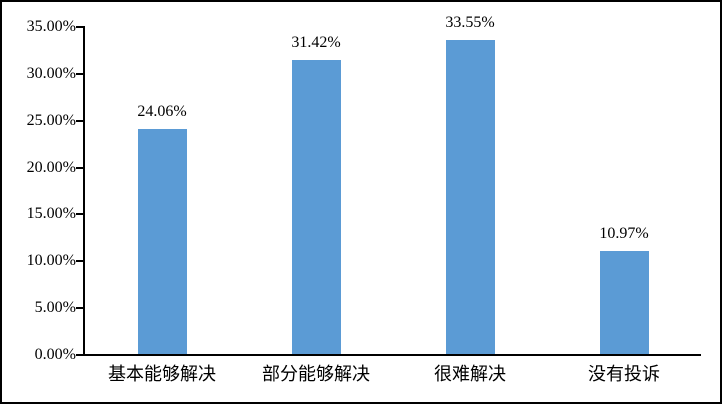 The width and height of the screenshot is (722, 404). What do you see at coordinates (624, 234) in the screenshot?
I see `bar-value-label: 10.97%` at bounding box center [624, 234].